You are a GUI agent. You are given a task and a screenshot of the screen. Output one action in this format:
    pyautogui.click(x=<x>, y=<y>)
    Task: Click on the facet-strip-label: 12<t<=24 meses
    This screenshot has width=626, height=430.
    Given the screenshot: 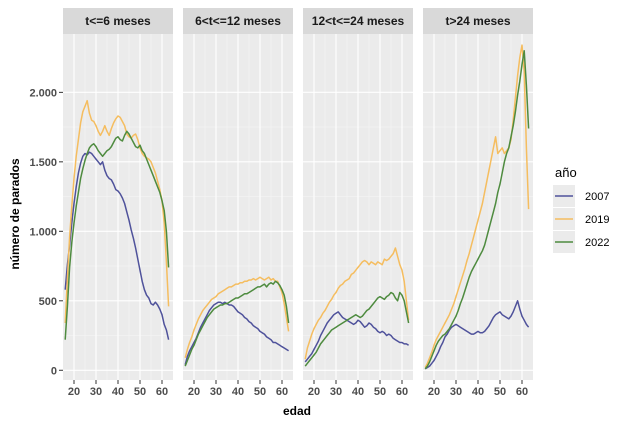 What is the action you would take?
    pyautogui.click(x=358, y=21)
    